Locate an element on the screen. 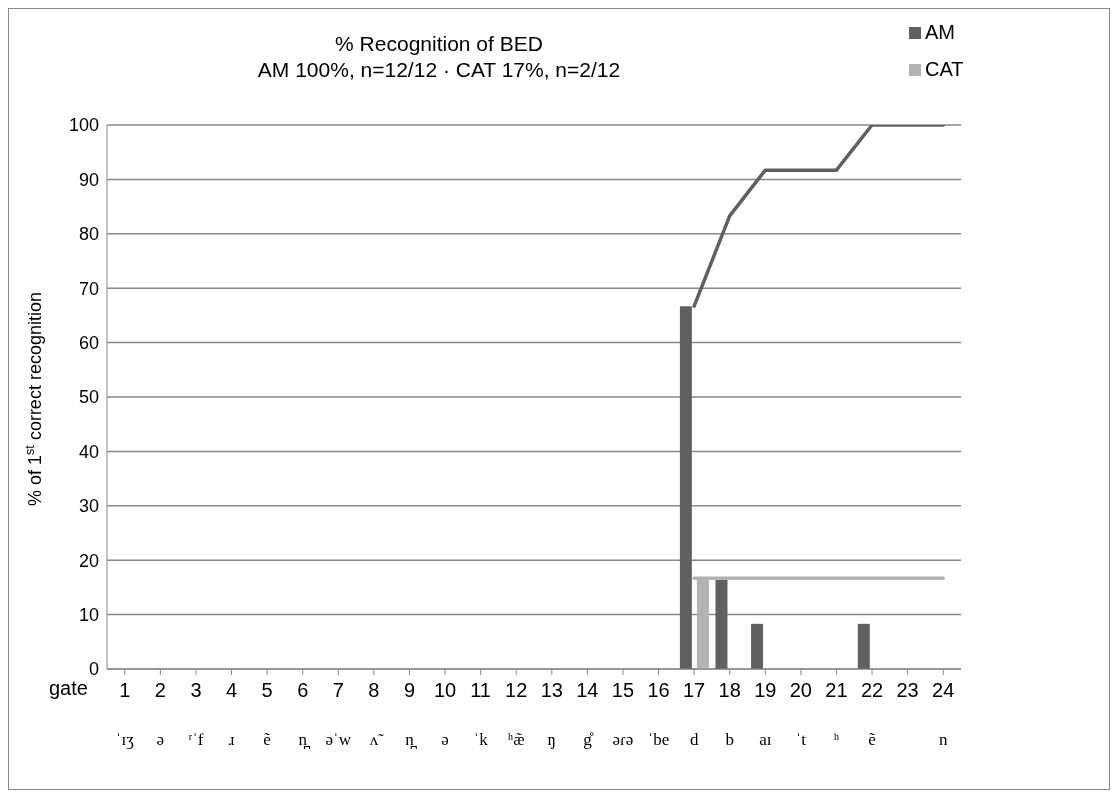  category-label: 24 n is located at coordinates (943, 714).